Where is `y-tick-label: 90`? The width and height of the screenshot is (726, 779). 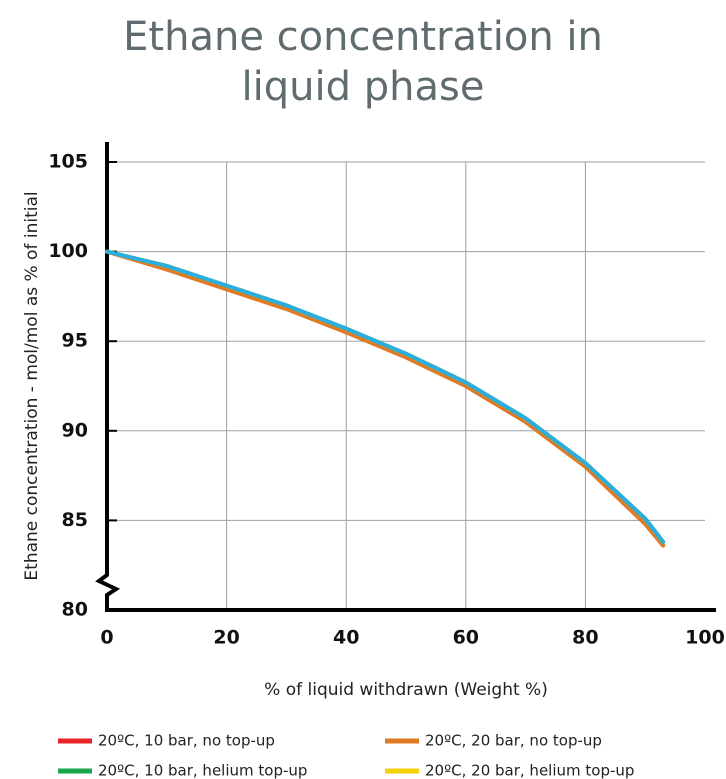
y-tick-label: 90 is located at coordinates (75, 430).